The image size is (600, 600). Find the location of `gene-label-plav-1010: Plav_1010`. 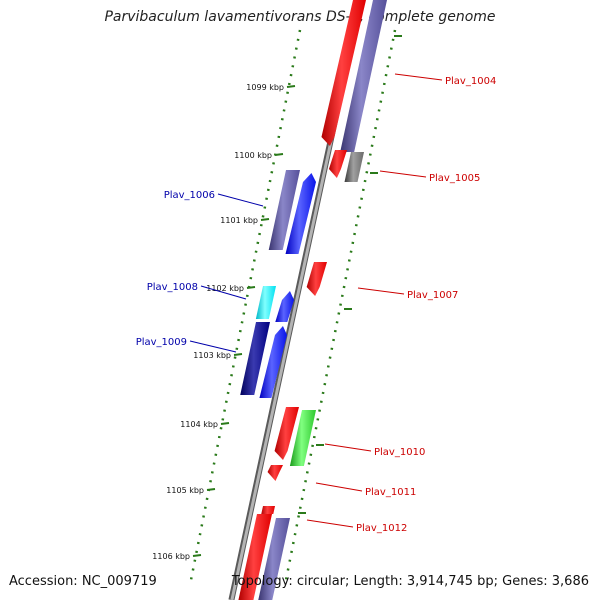

gene-label-plav-1010: Plav_1010 is located at coordinates (399, 452).